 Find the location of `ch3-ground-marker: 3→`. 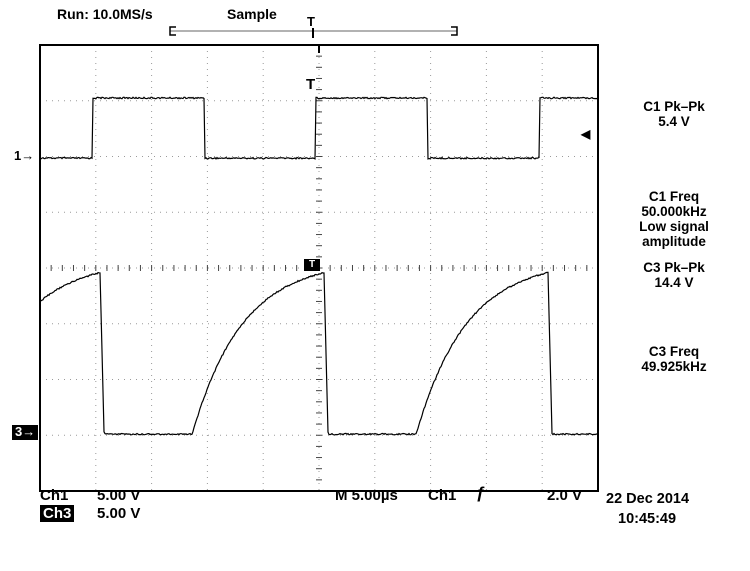

ch3-ground-marker: 3→ is located at coordinates (25, 432).